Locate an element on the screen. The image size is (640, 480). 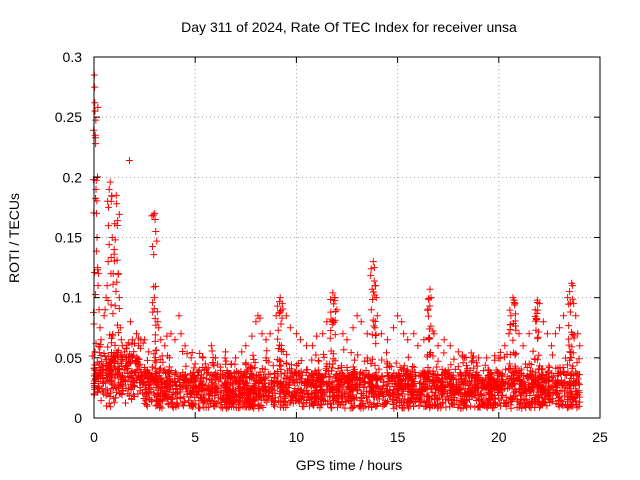
y-axis-label: ROTI / TECUs is located at coordinates (14, 238).